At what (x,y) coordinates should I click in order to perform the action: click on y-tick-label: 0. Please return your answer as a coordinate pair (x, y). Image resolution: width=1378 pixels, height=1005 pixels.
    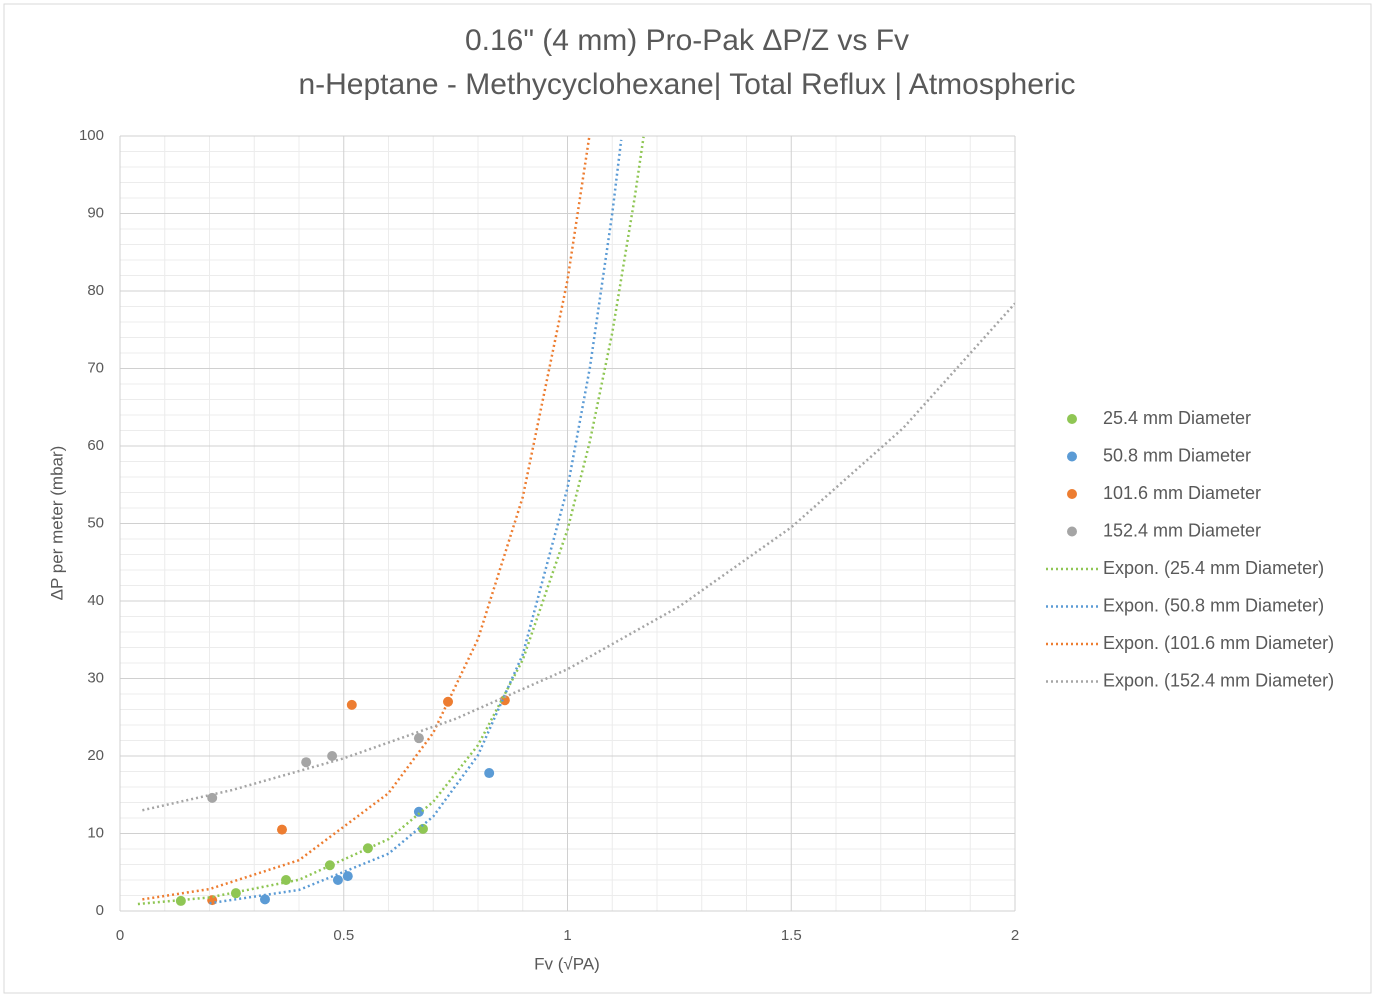
    Looking at the image, I should click on (100, 910).